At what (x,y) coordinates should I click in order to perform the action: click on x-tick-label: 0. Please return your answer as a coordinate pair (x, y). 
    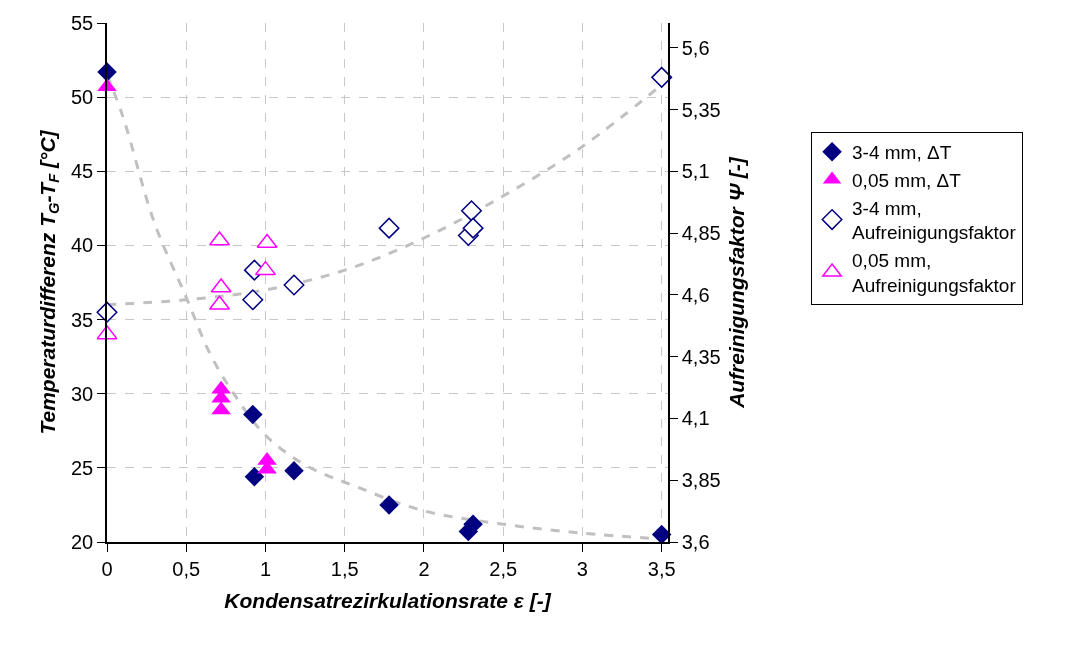
    Looking at the image, I should click on (107, 568).